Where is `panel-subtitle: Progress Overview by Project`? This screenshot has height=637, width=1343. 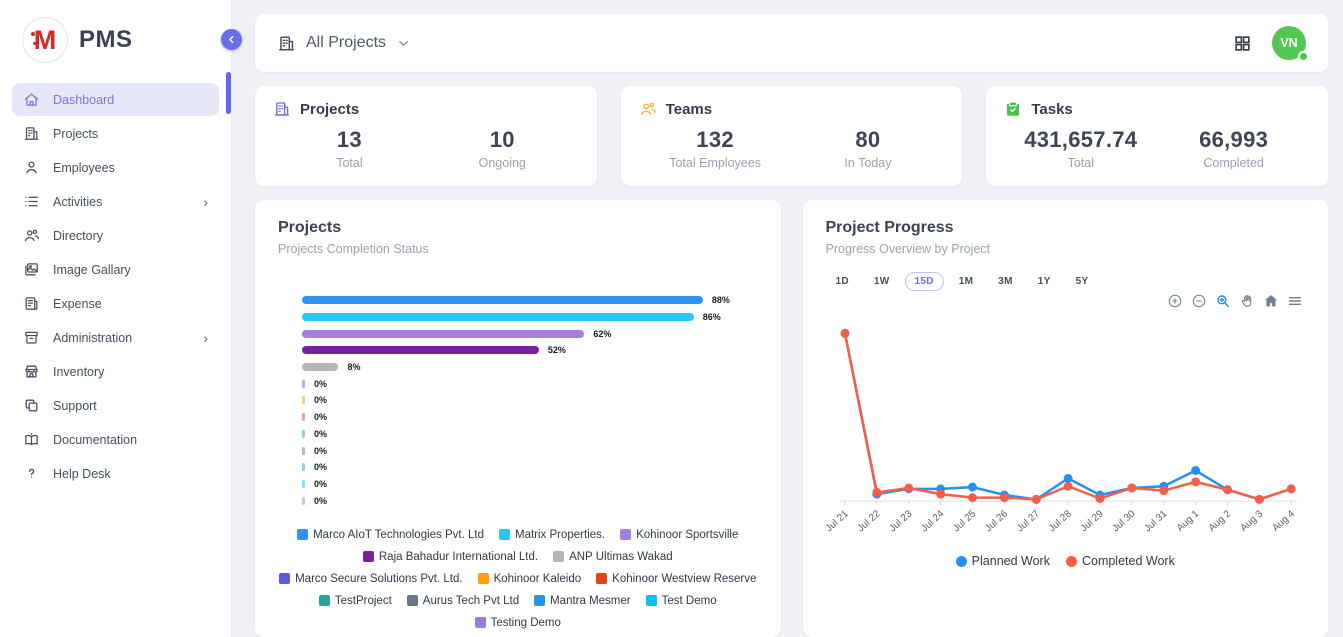
panel-subtitle: Progress Overview by Project is located at coordinates (908, 249).